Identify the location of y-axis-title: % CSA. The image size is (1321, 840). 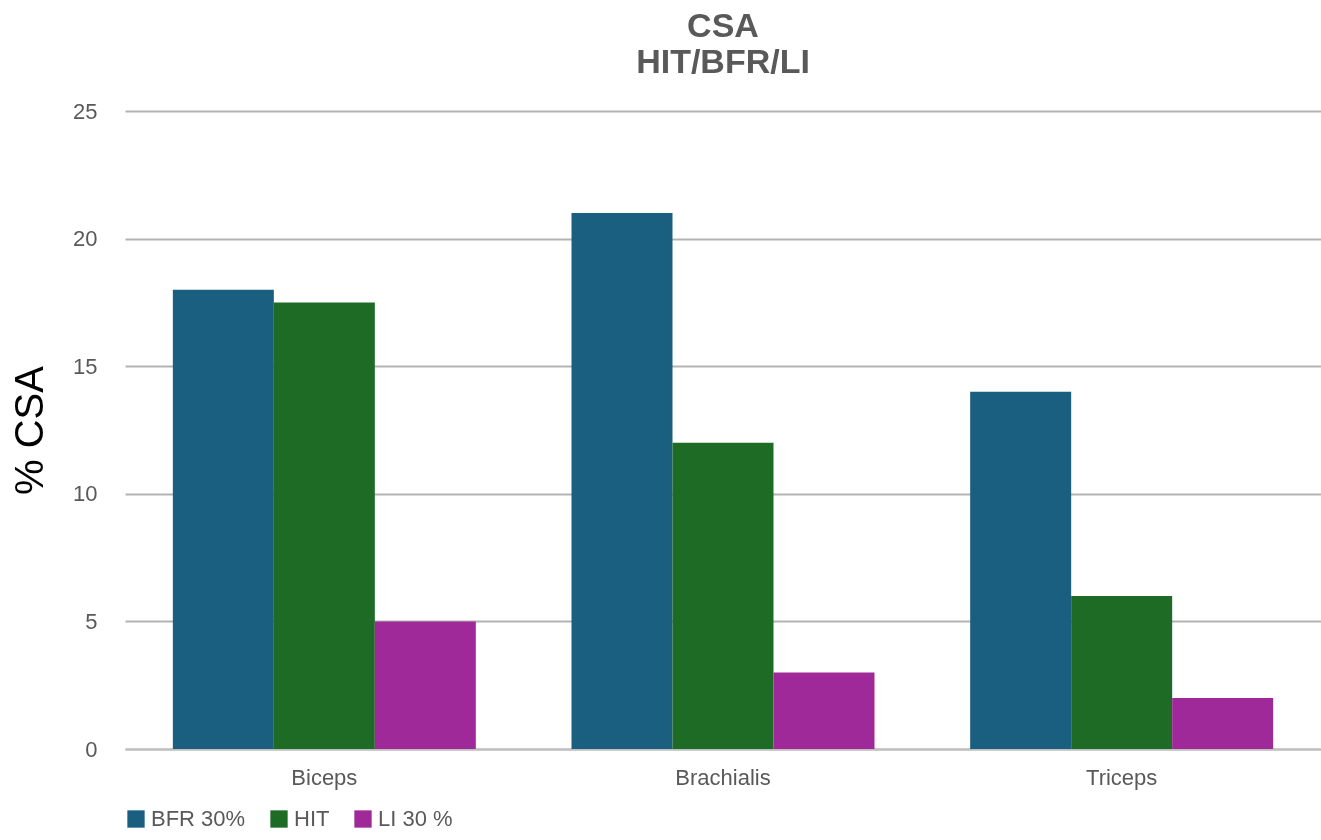
(29, 430).